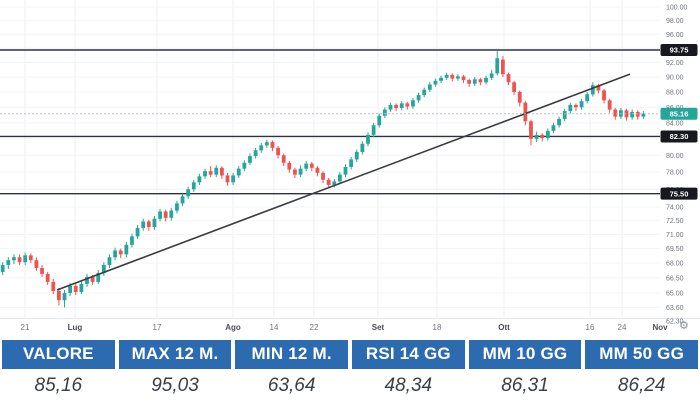  What do you see at coordinates (345, 327) in the screenshot?
I see `time-axis: 21 Lug 17 Ago 14 22 Set 18 Ott 16 24 Nov` at bounding box center [345, 327].